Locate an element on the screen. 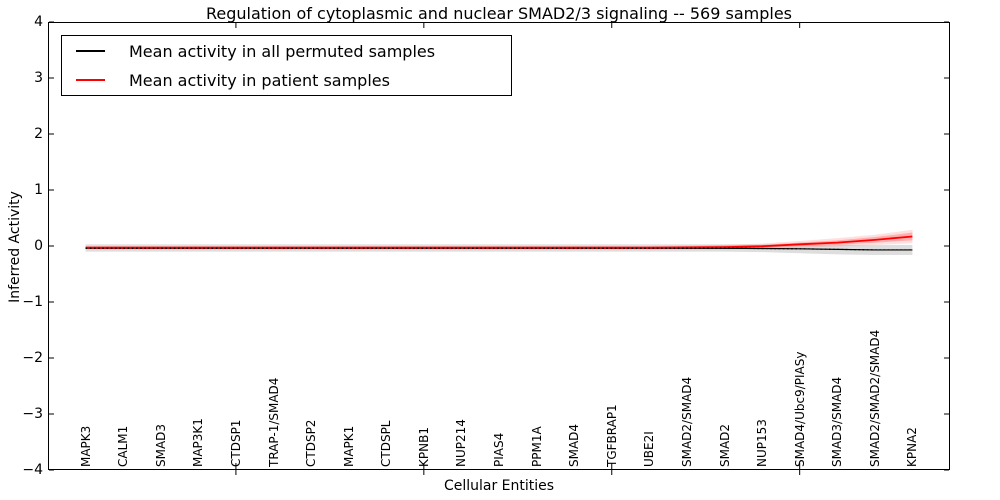 This screenshot has width=1000, height=500. x-tick-label: SMAD2/SMAD4 is located at coordinates (686, 421).